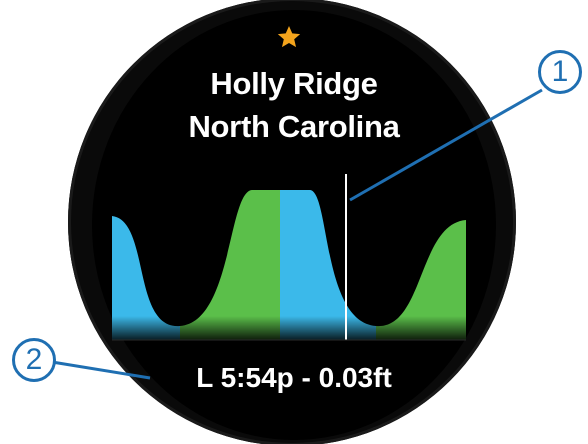 Image resolution: width=588 pixels, height=444 pixels. I want to click on callout-2: 2, so click(34, 360).